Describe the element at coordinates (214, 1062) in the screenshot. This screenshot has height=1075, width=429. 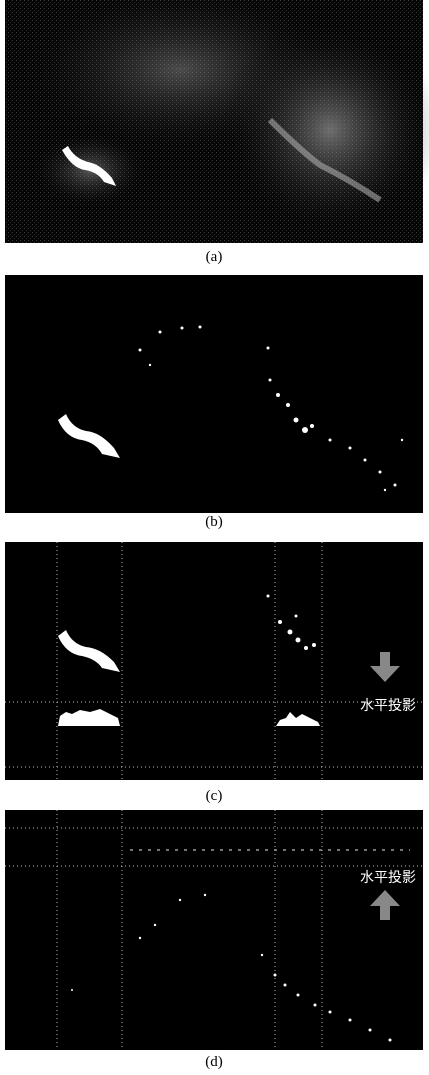
I see `panel-label: (d)` at that location.